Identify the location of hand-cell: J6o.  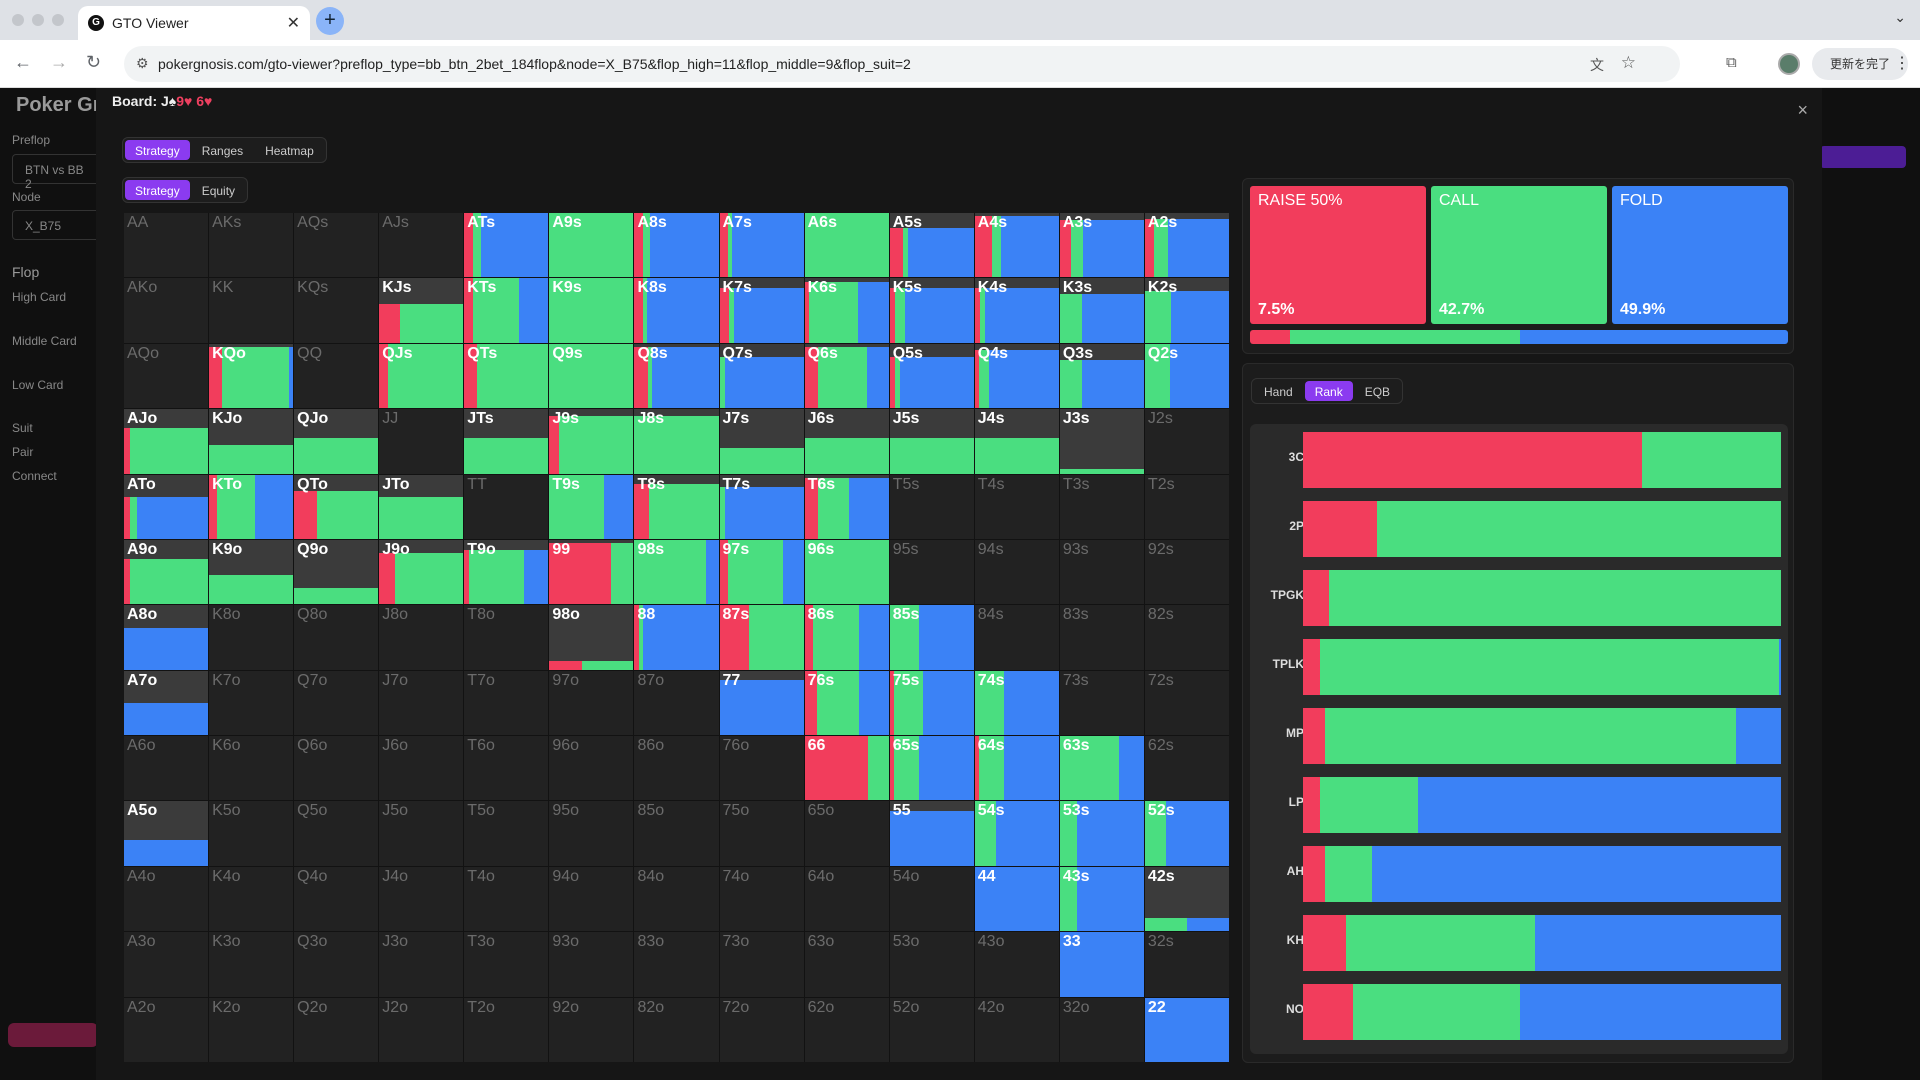
(421, 768).